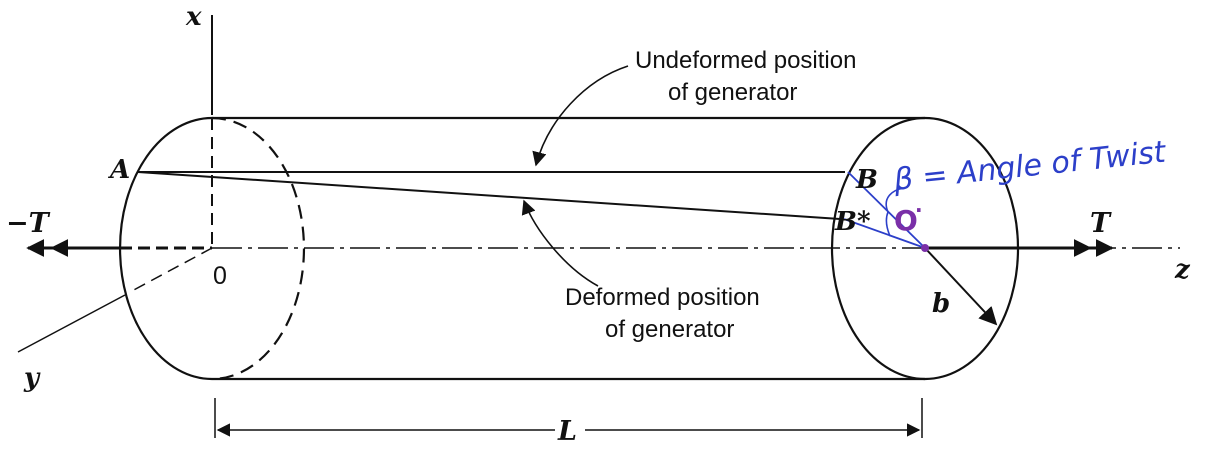  I want to click on center-point-dot, so click(925, 248).